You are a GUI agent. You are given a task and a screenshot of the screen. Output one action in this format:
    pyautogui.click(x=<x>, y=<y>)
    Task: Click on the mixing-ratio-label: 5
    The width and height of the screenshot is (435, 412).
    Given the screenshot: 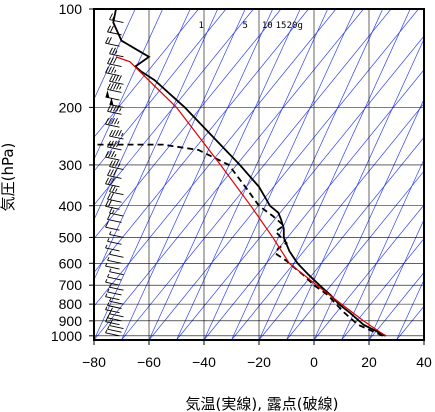 What is the action you would take?
    pyautogui.click(x=245, y=26)
    